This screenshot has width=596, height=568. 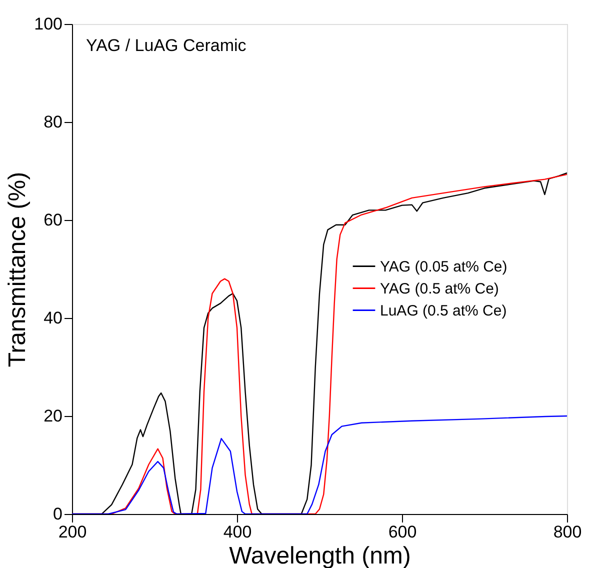 I want to click on x-tick-label: 800, so click(x=567, y=532).